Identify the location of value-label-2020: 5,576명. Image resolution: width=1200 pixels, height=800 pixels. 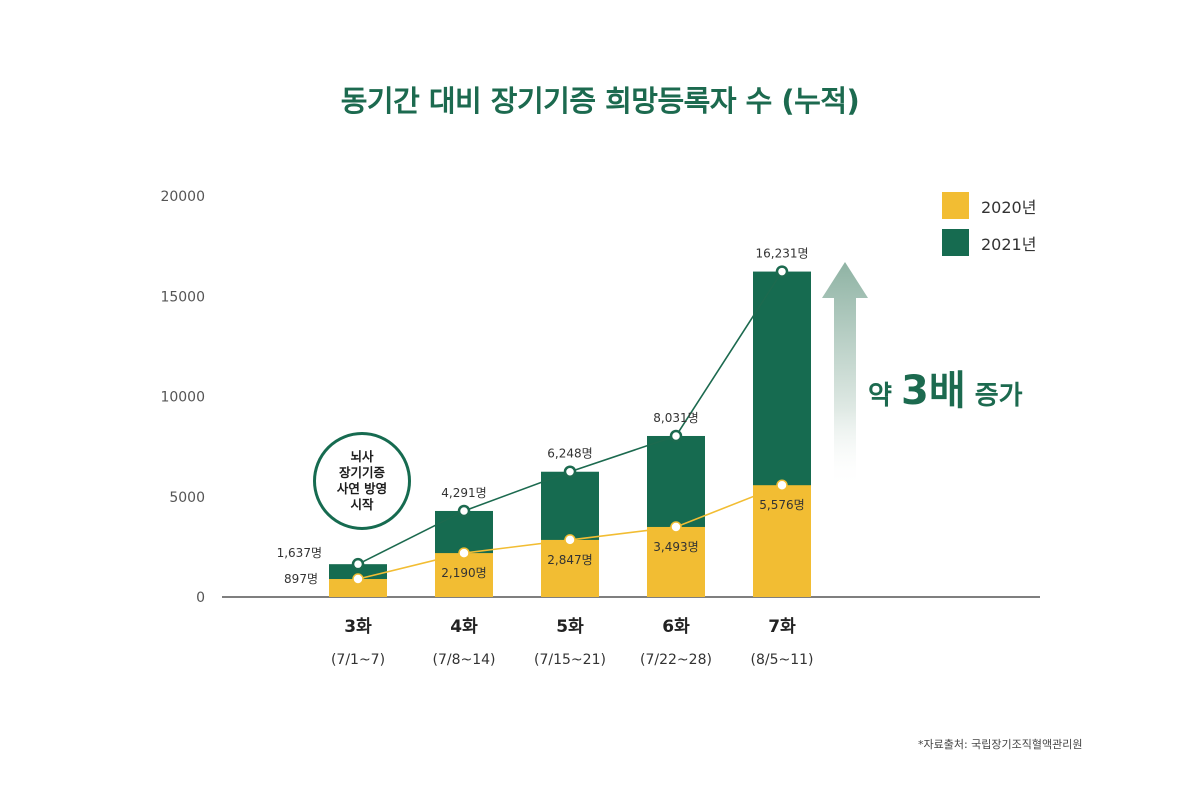
(781, 505).